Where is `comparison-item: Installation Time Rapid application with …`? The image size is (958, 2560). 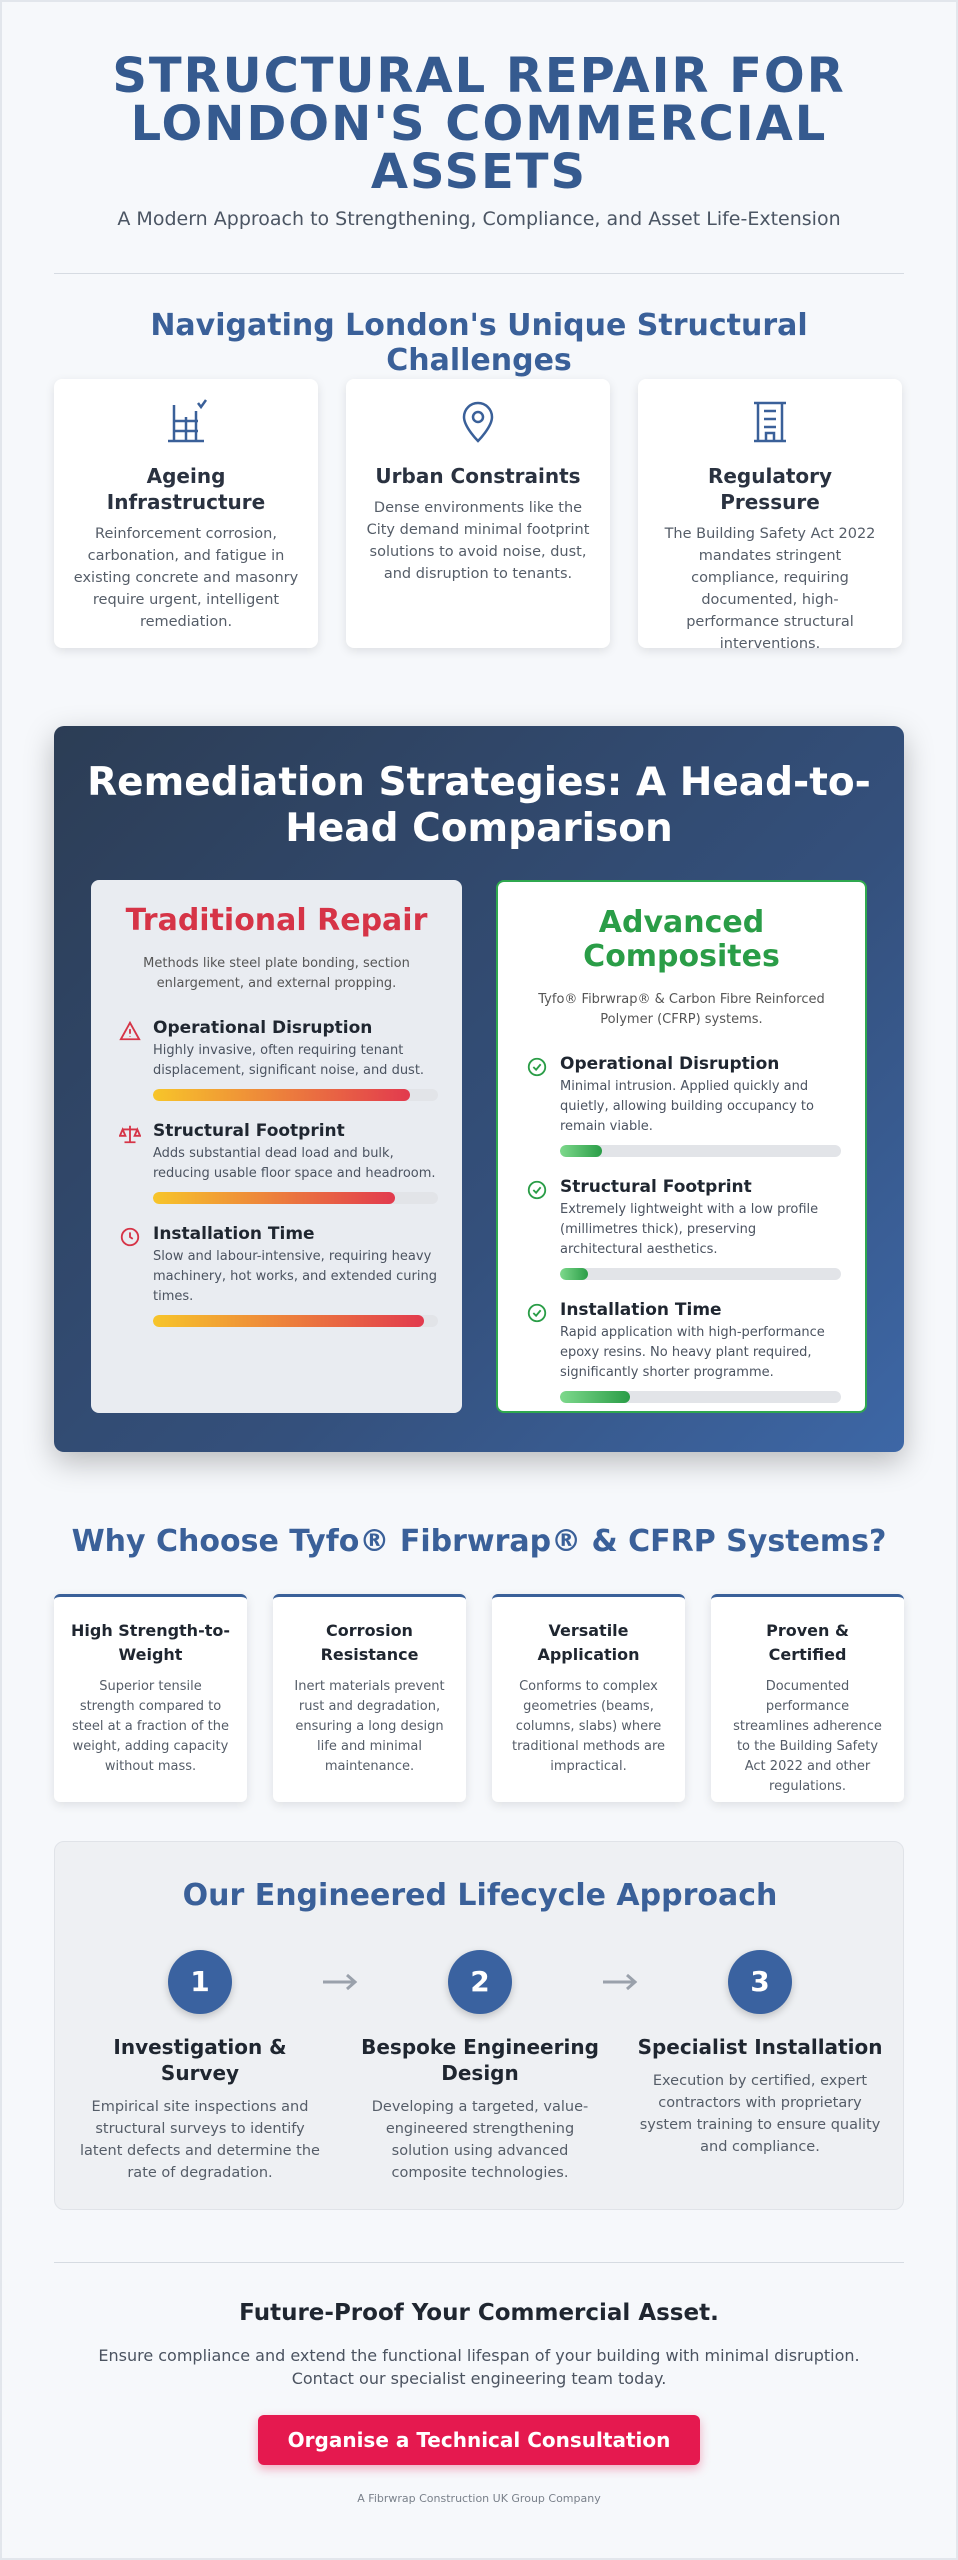 comparison-item: Installation Time Rapid application with … is located at coordinates (681, 1351).